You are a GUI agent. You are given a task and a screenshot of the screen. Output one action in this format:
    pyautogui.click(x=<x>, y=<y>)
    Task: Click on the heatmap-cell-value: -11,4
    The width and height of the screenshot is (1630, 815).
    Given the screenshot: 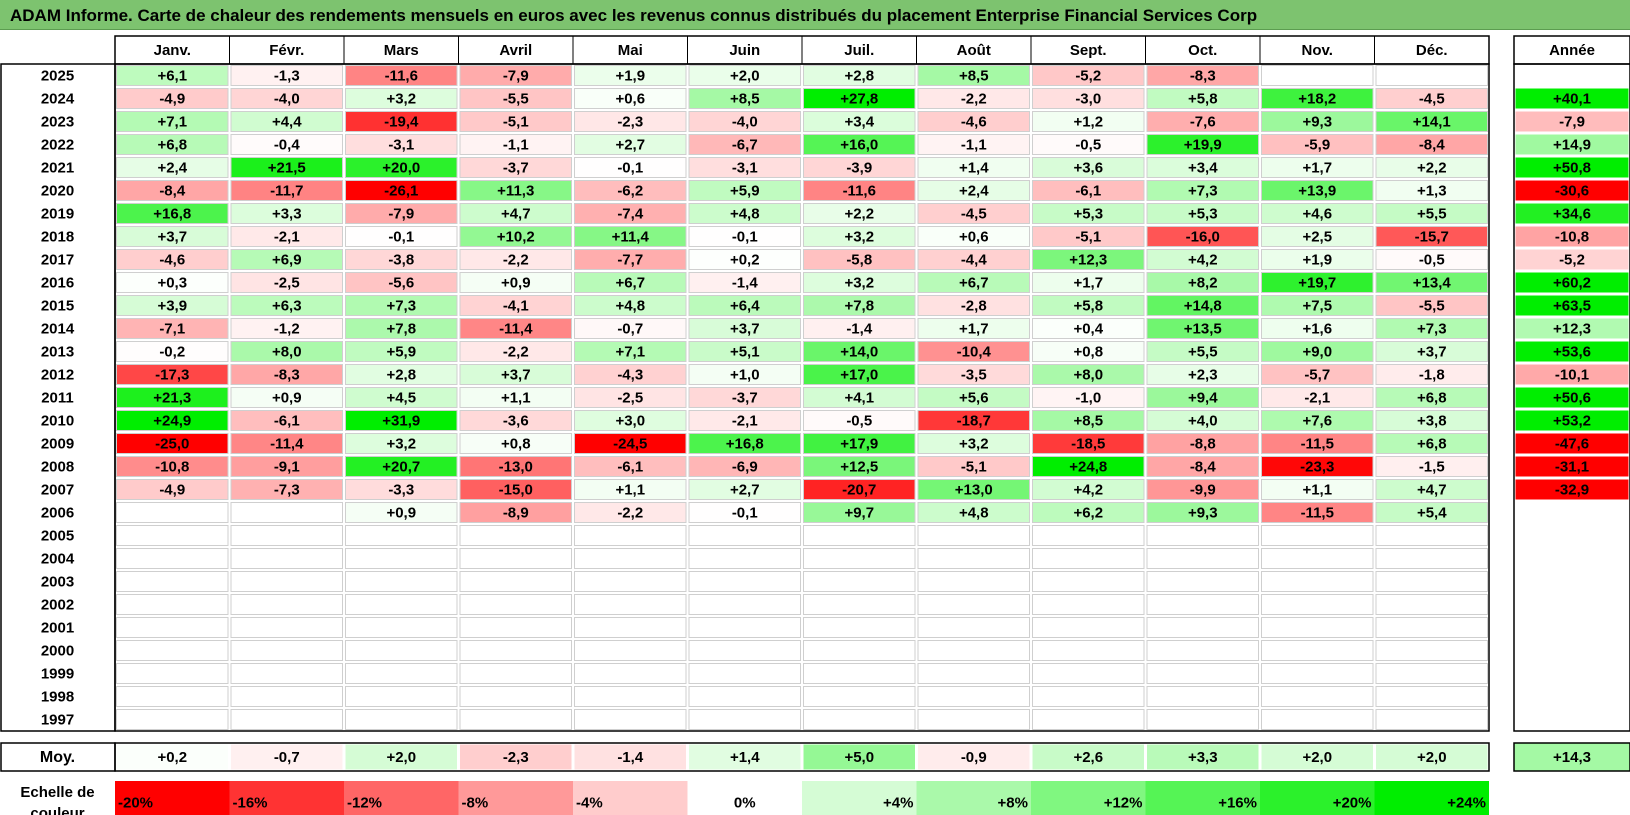 What is the action you would take?
    pyautogui.click(x=287, y=443)
    